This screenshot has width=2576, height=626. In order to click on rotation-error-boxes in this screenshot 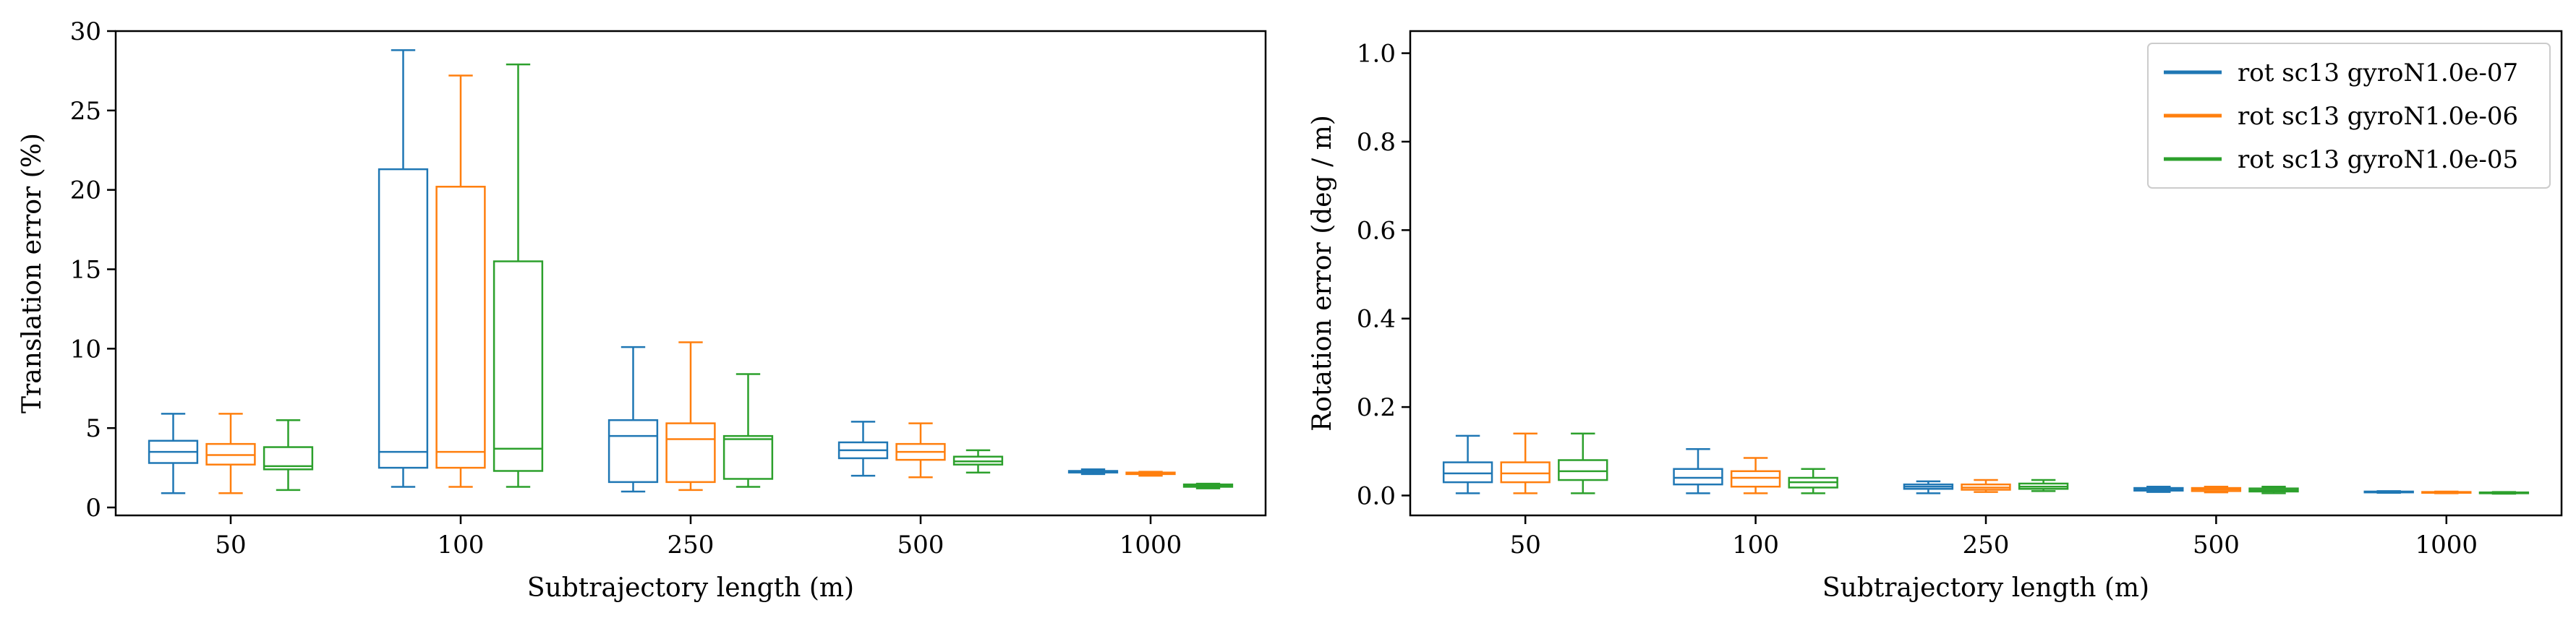, I will do `click(1986, 463)`.